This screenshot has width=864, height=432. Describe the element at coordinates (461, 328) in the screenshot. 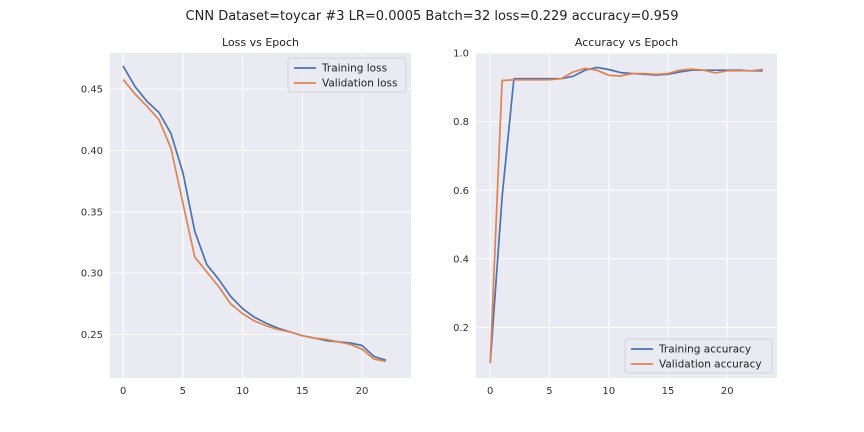

I see `accuracy-y-tick-label: 0.2` at that location.